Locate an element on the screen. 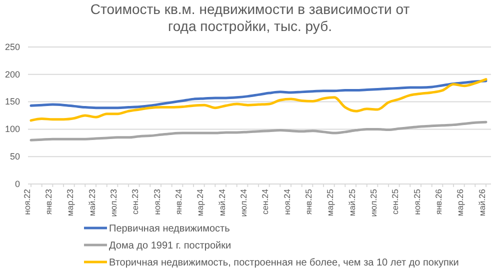 This screenshot has height=277, width=500. x-tick-label: ноя.23 is located at coordinates (157, 201).